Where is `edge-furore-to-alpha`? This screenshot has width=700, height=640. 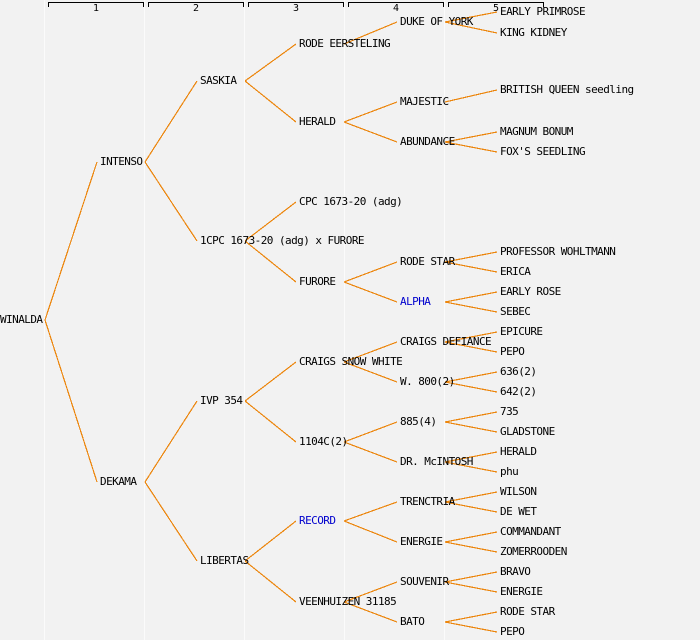
edge-furore-to-alpha is located at coordinates (370, 292).